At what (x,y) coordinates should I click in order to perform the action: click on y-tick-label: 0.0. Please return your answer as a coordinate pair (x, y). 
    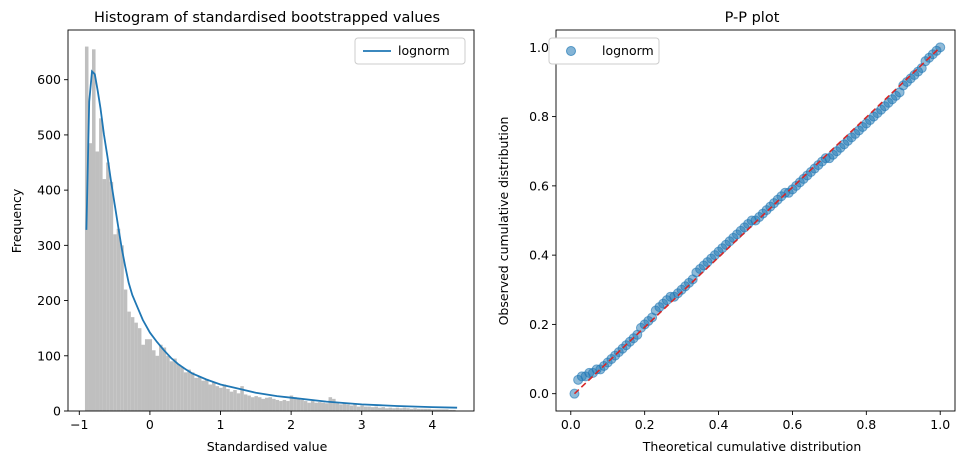
    Looking at the image, I should click on (539, 393).